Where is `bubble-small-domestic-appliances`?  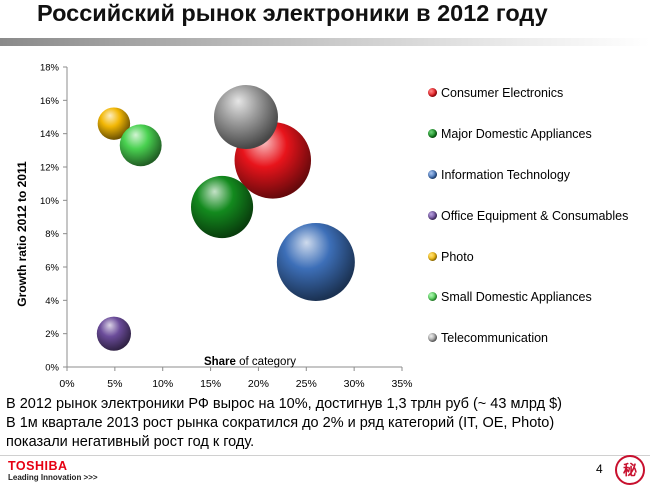
bubble-small-domestic-appliances is located at coordinates (140, 145).